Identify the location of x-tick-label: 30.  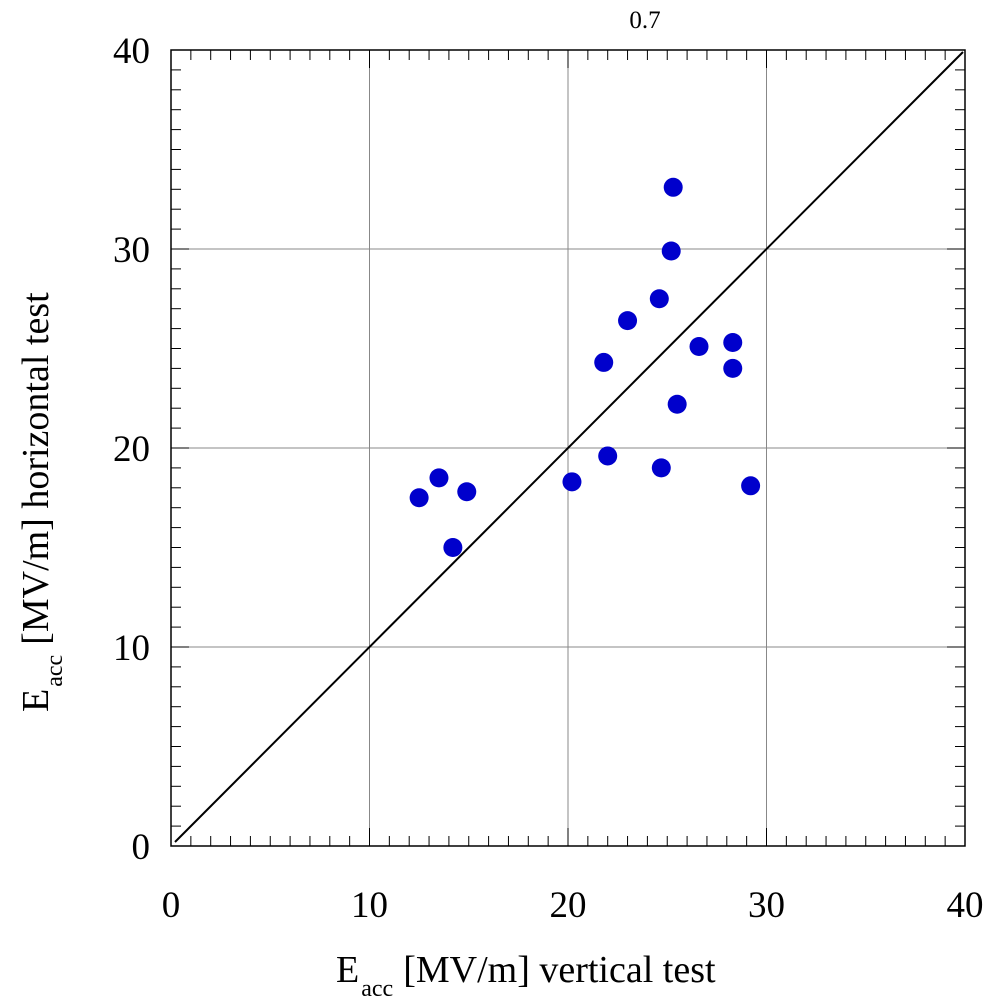
(766, 905).